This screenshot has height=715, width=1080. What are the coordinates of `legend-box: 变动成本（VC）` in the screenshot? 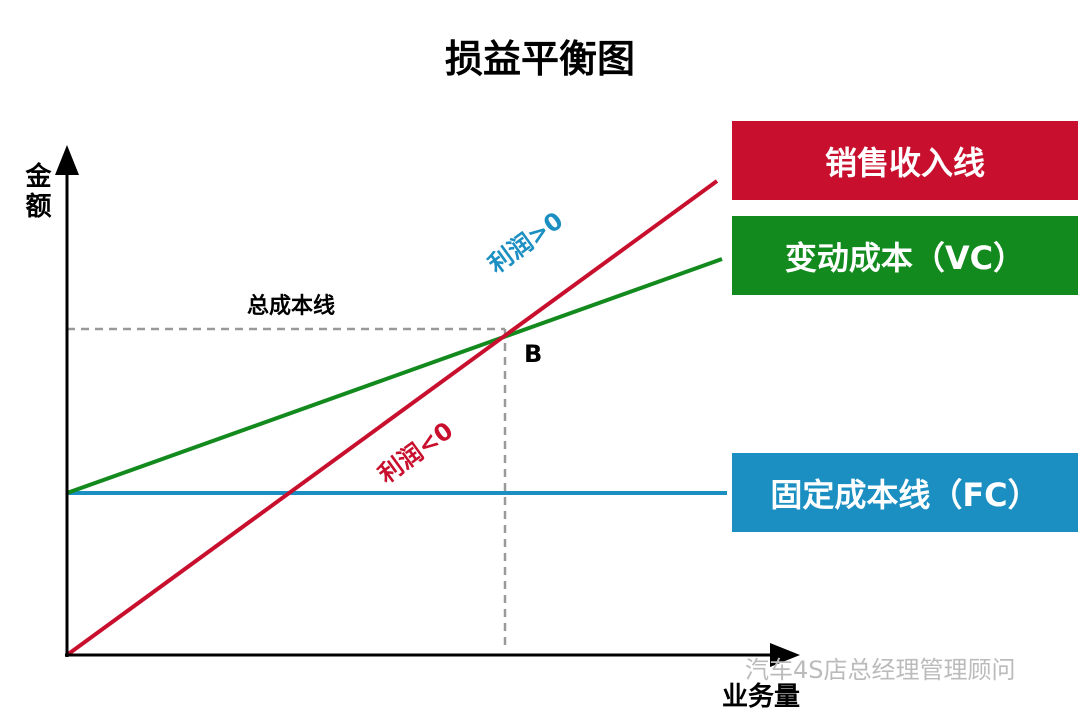 It's located at (905, 255).